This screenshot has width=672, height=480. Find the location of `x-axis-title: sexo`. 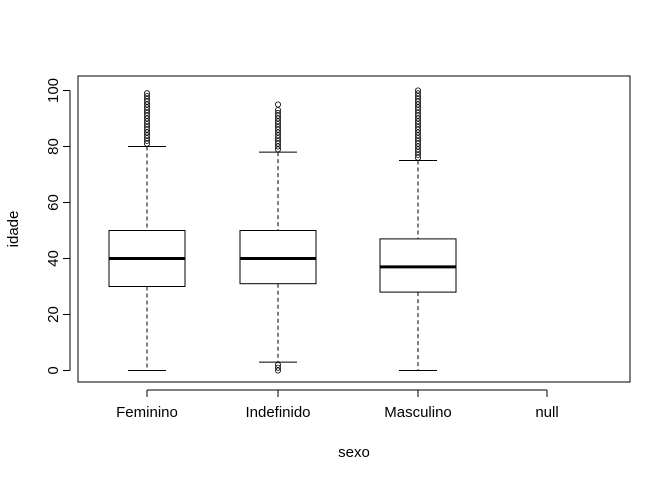

x-axis-title: sexo is located at coordinates (354, 452).